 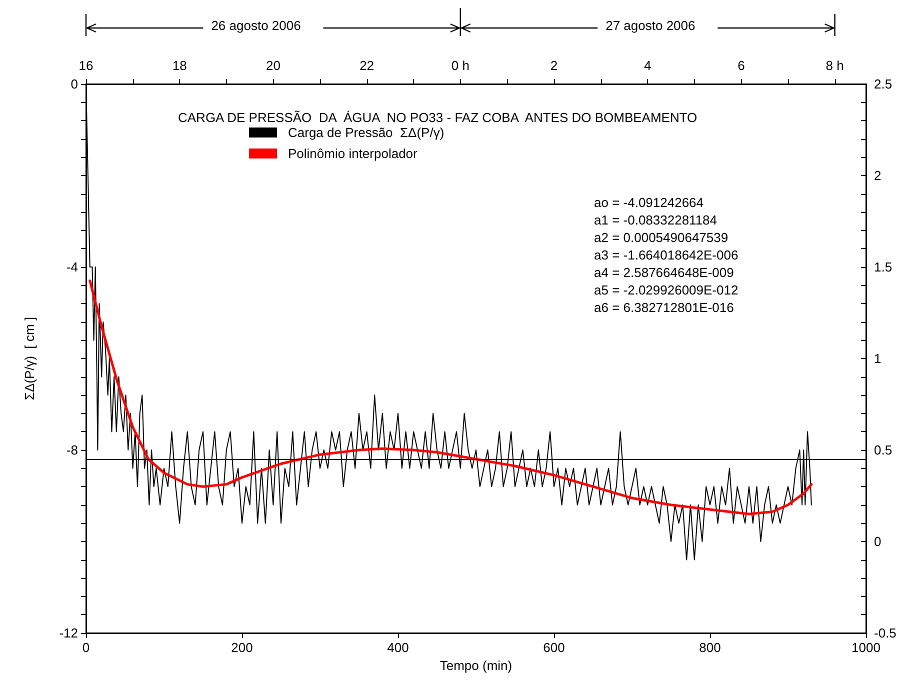 I want to click on x-tick-label: 0, so click(x=86, y=647).